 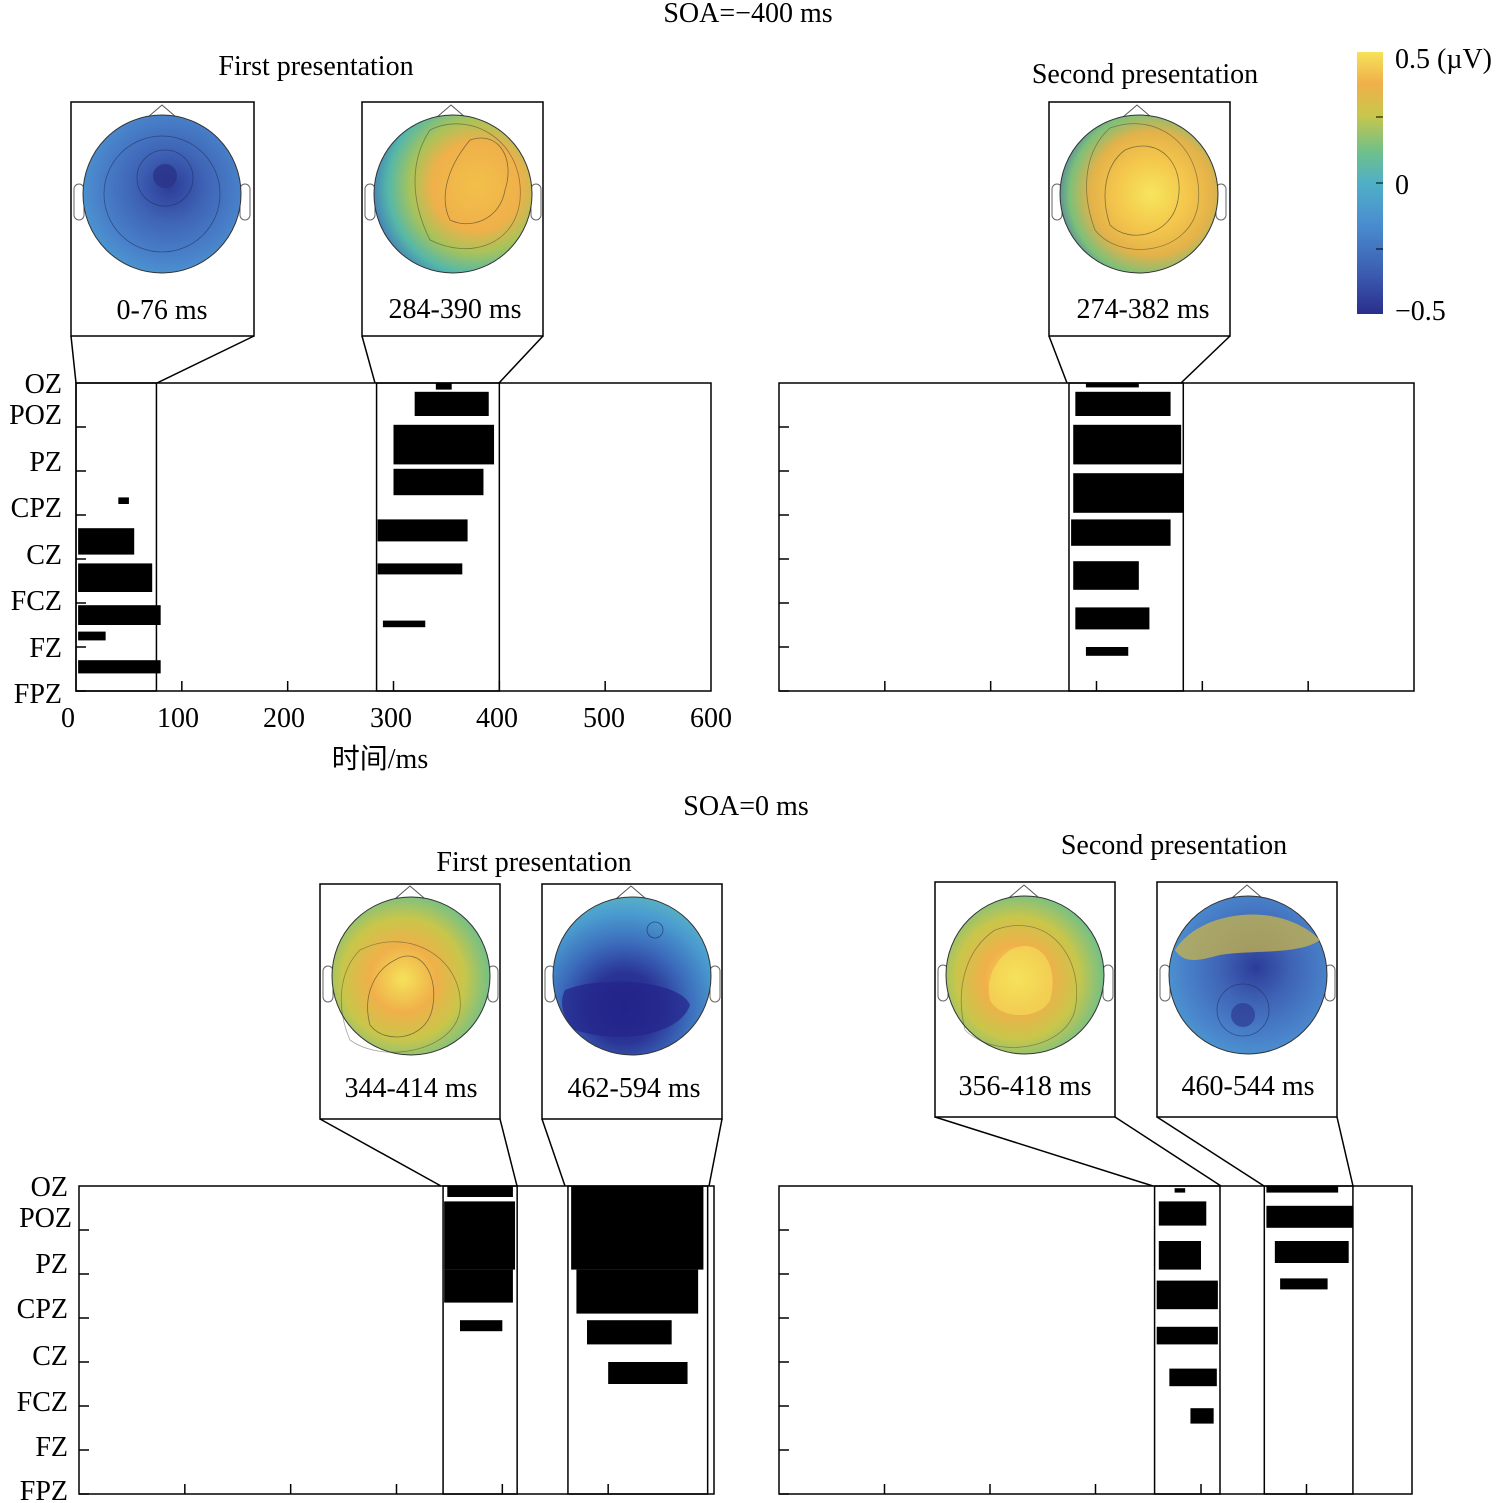 I want to click on panel-a-first-ticks, so click(x=341, y=559).